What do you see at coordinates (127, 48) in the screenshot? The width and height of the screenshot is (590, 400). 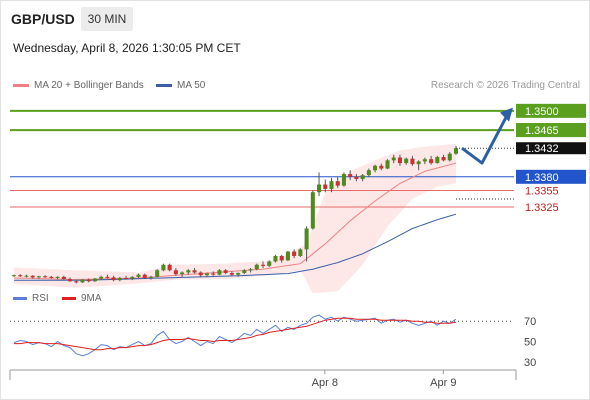 I see `datetime-label: Wednesday, April 8, 2026 1:30:05 PM CET` at bounding box center [127, 48].